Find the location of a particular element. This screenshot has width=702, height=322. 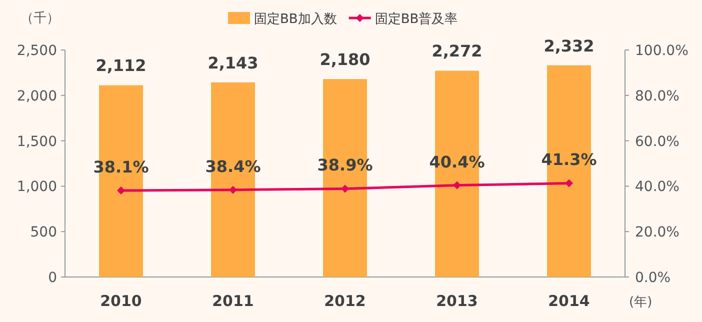

data-label: 2,112 is located at coordinates (121, 66).